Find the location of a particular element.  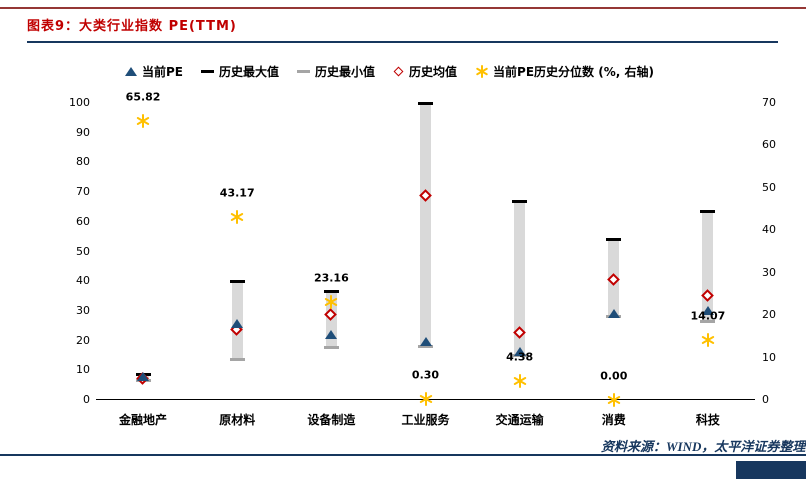

legend-item-hist-mean: 历史均值 is located at coordinates (425, 71).